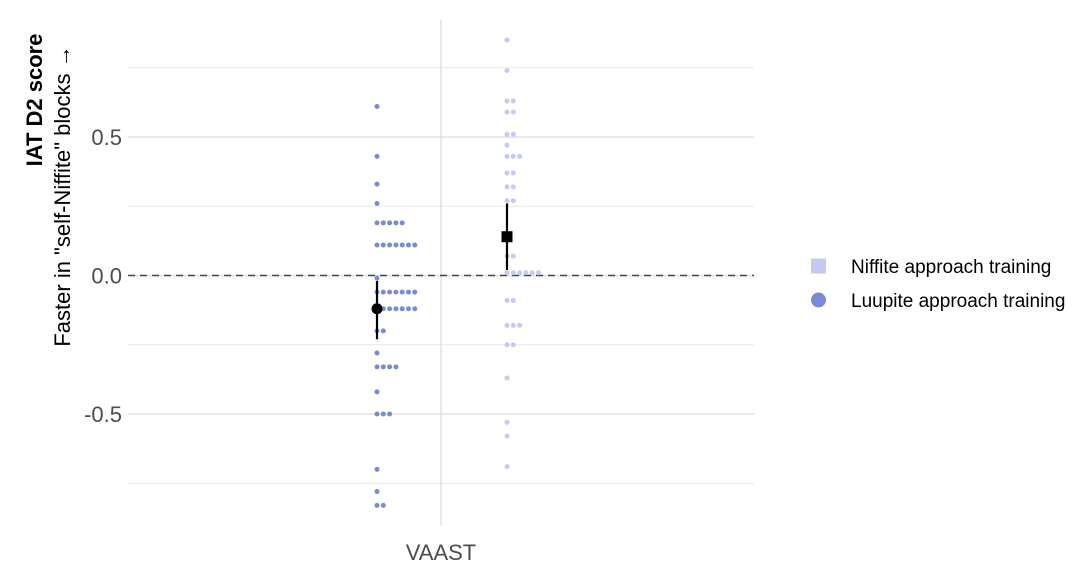  I want to click on summary-points, so click(442, 271).